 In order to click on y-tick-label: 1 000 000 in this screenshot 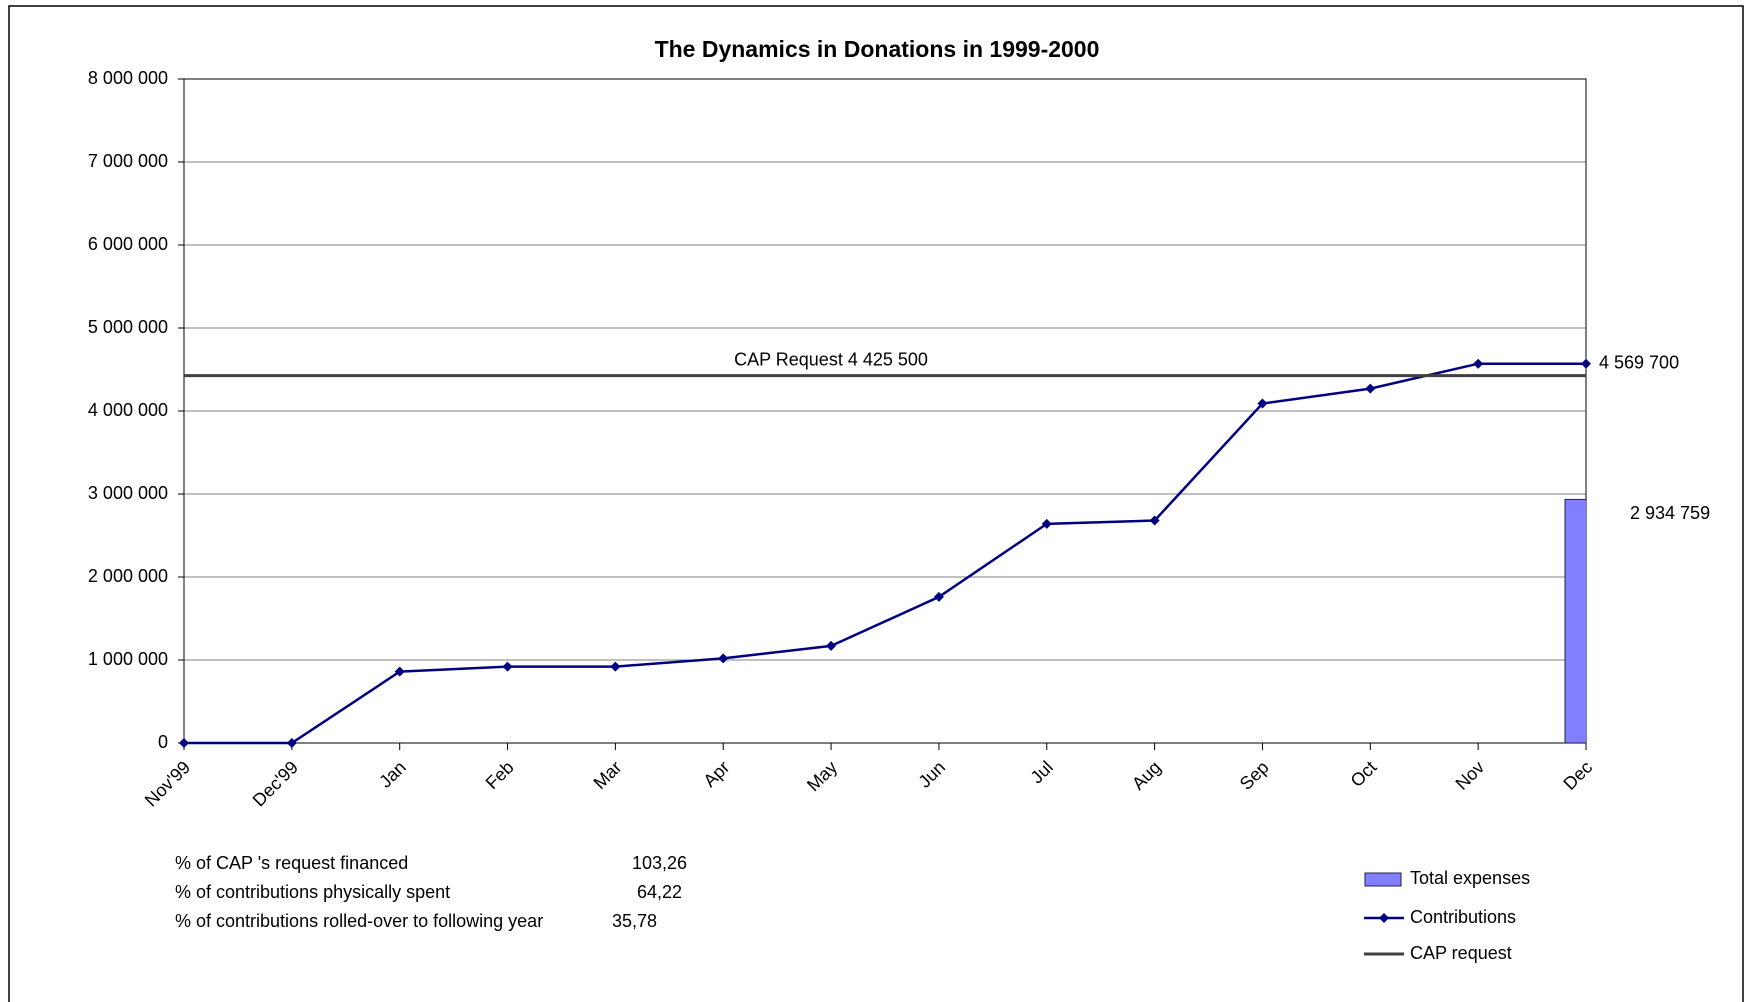, I will do `click(128, 659)`.